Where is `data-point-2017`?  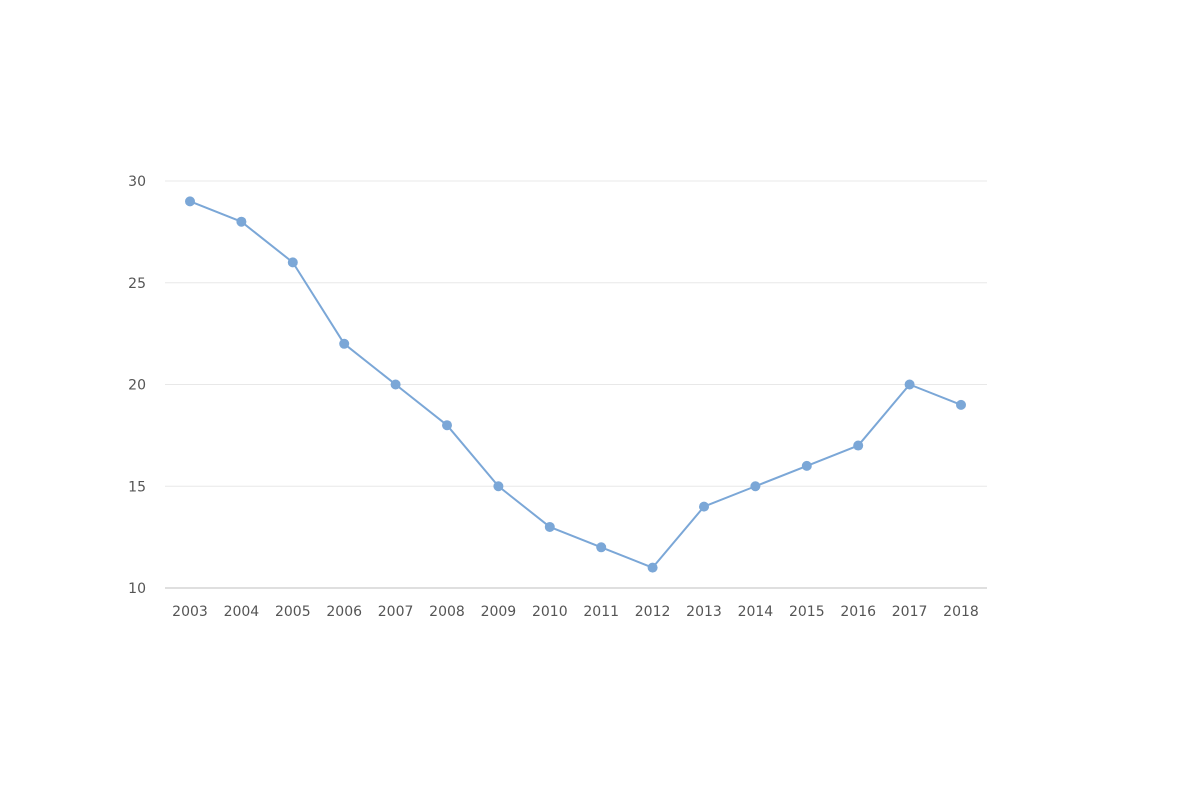 data-point-2017 is located at coordinates (909, 384).